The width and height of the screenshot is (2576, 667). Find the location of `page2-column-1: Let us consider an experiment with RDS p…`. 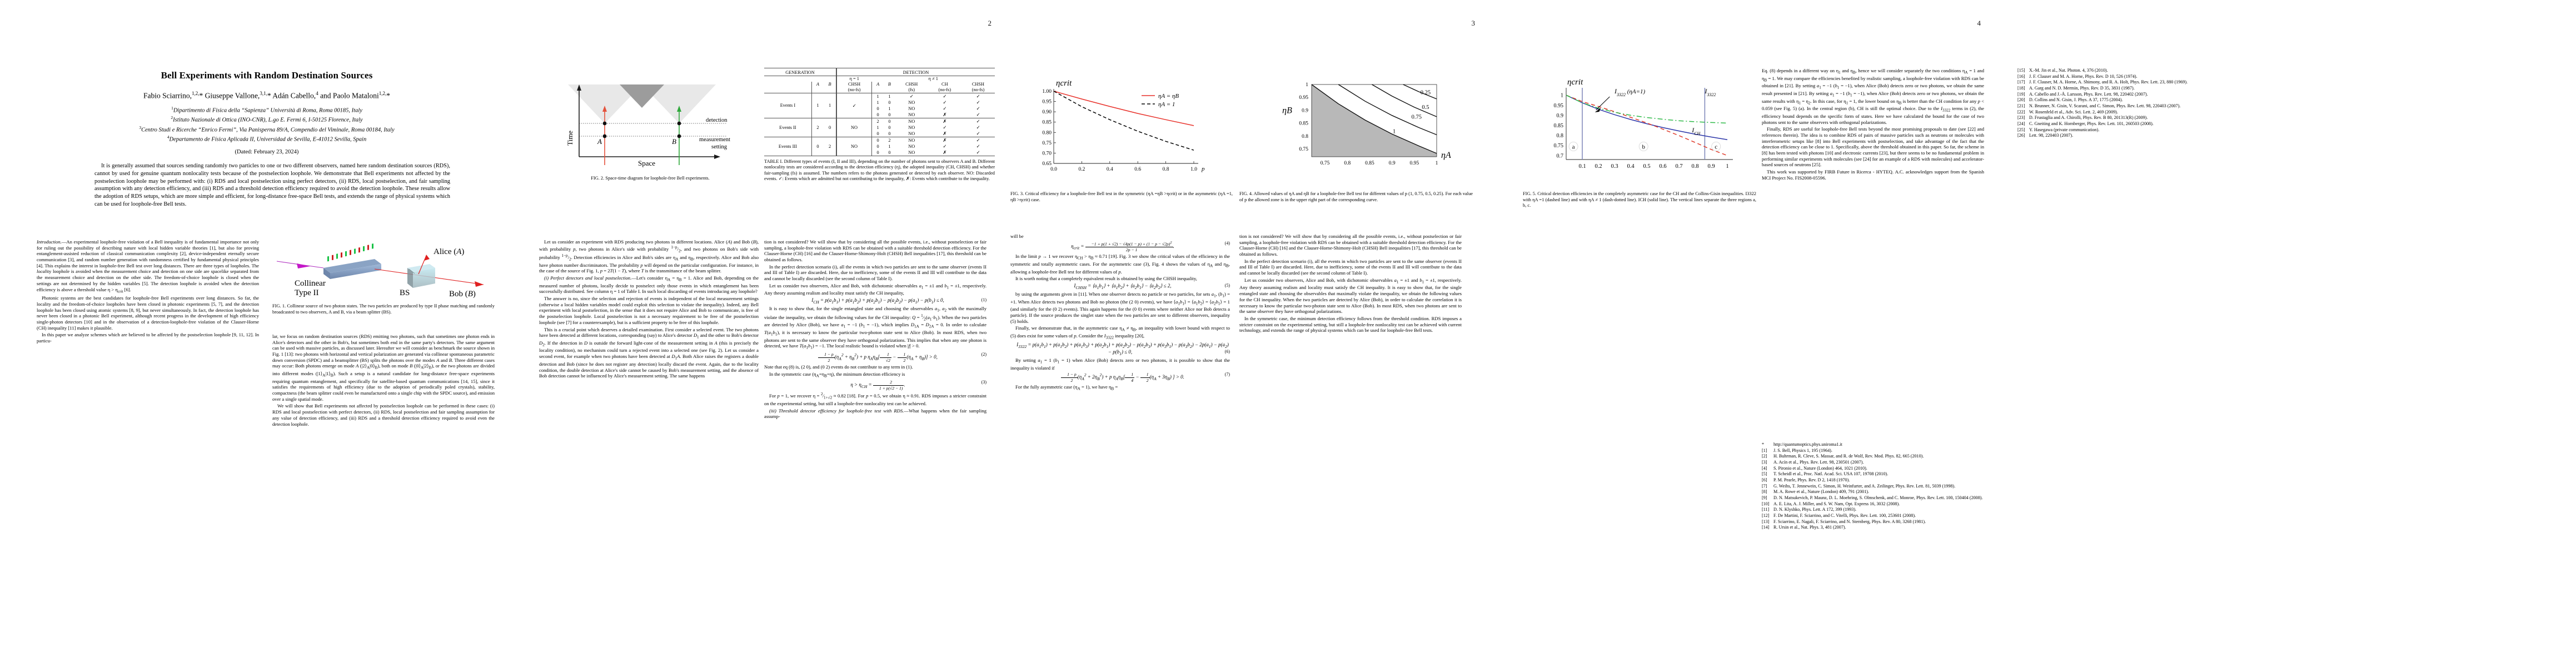

page2-column-1: Let us consider an experiment with RDS p… is located at coordinates (649, 309).